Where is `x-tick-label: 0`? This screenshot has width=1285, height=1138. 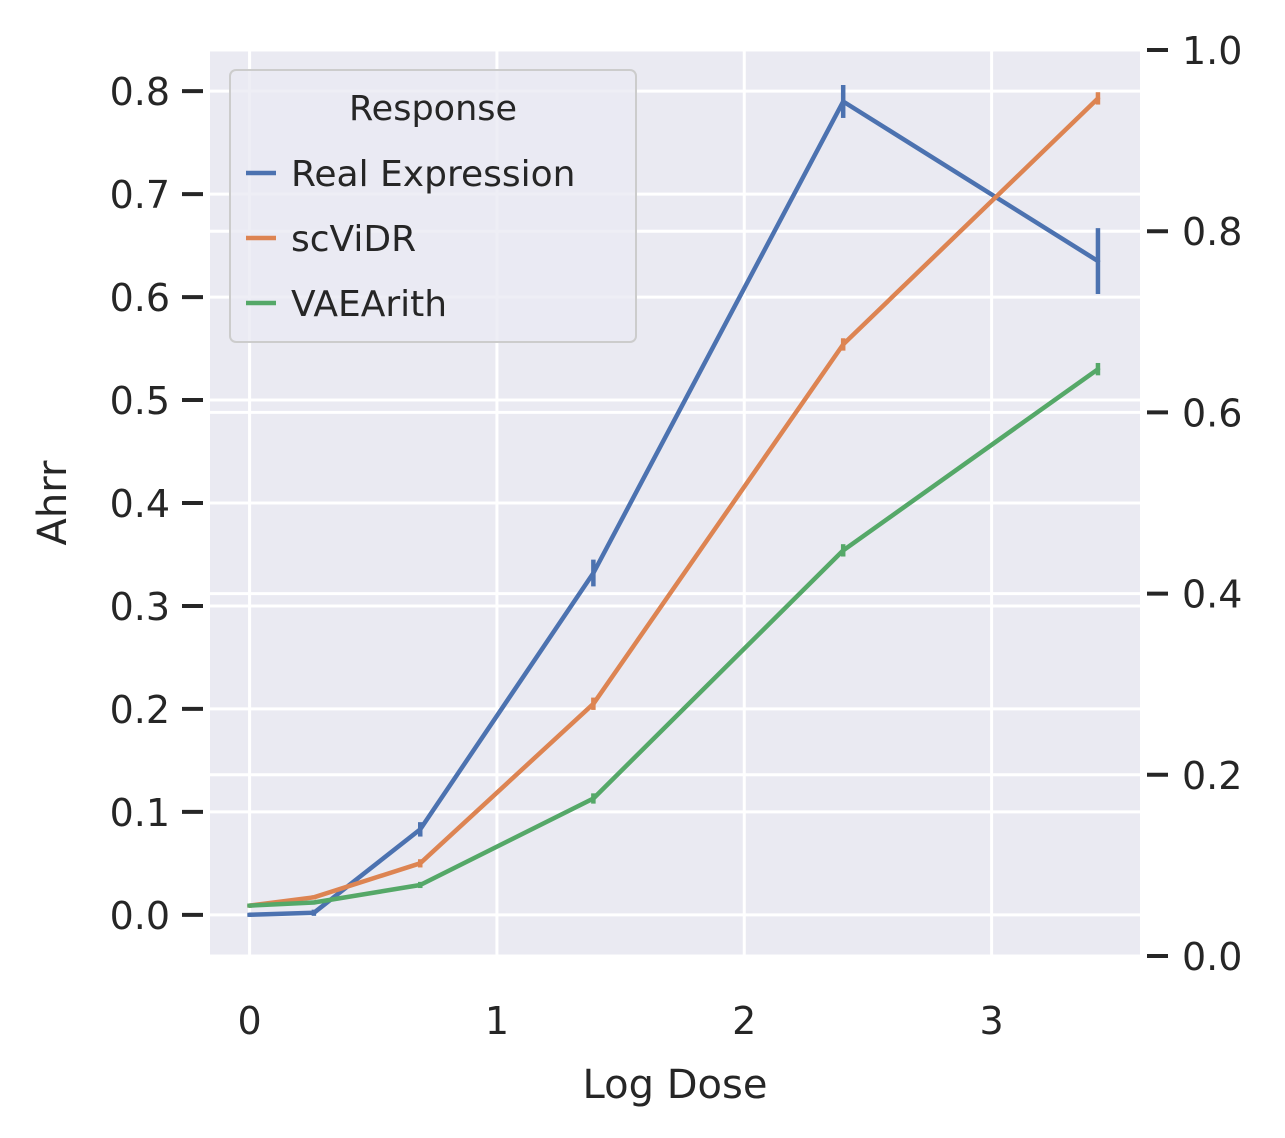
x-tick-label: 0 is located at coordinates (249, 1021).